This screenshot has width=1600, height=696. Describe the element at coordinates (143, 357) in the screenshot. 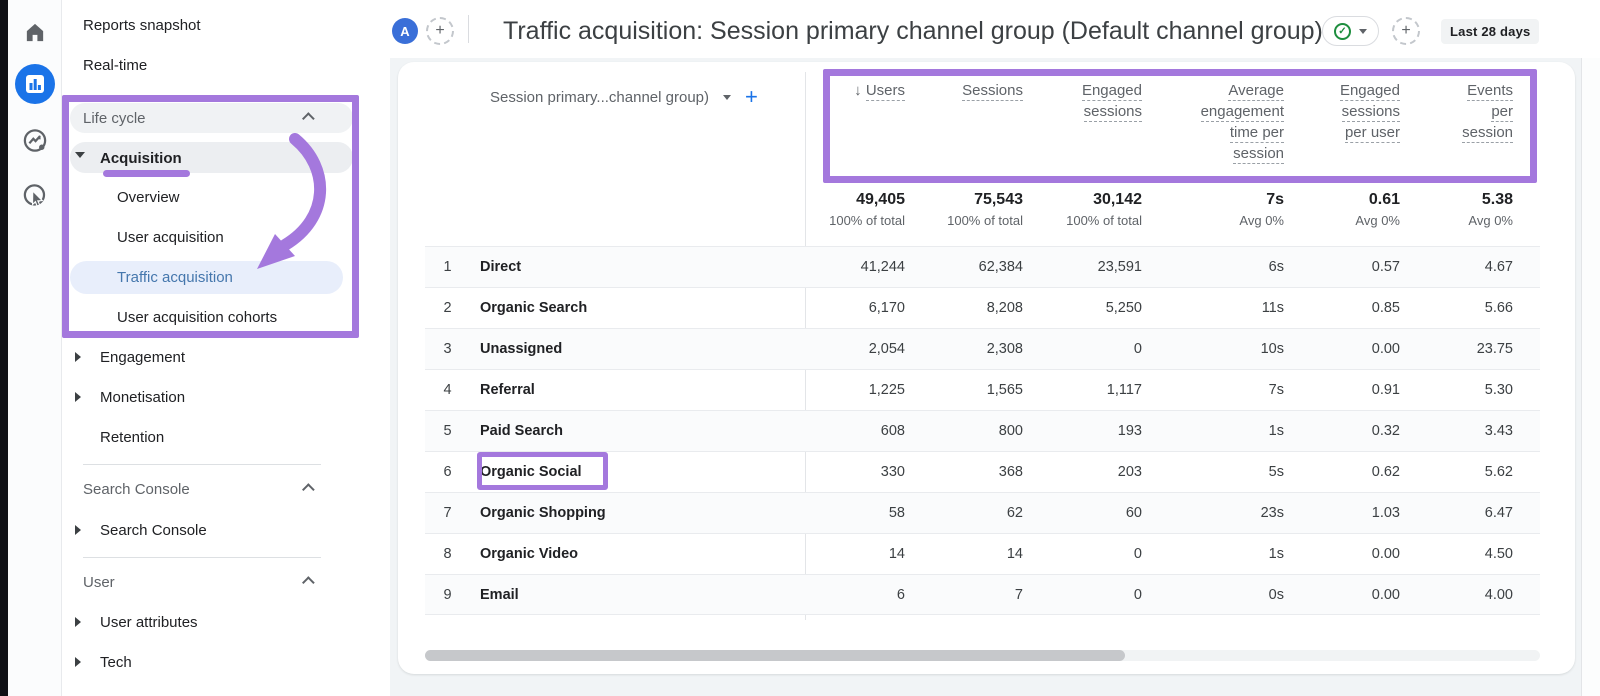

I see `sidebar-item-engagement: Engagement` at that location.